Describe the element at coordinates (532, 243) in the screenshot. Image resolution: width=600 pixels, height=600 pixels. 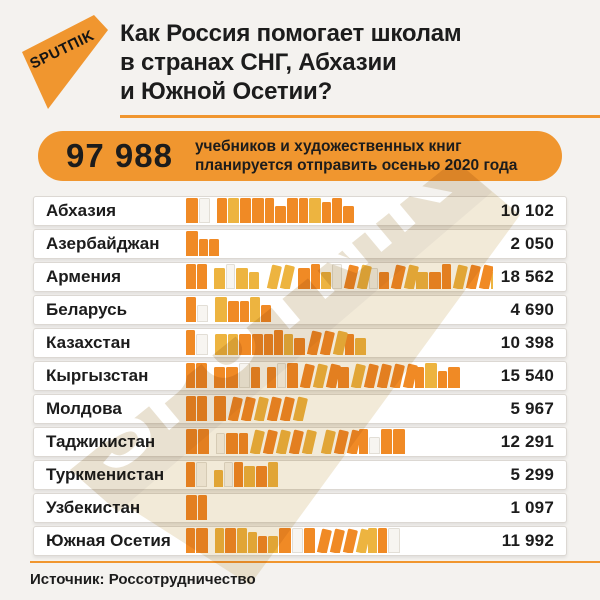
I see `country-value: 2 050` at that location.